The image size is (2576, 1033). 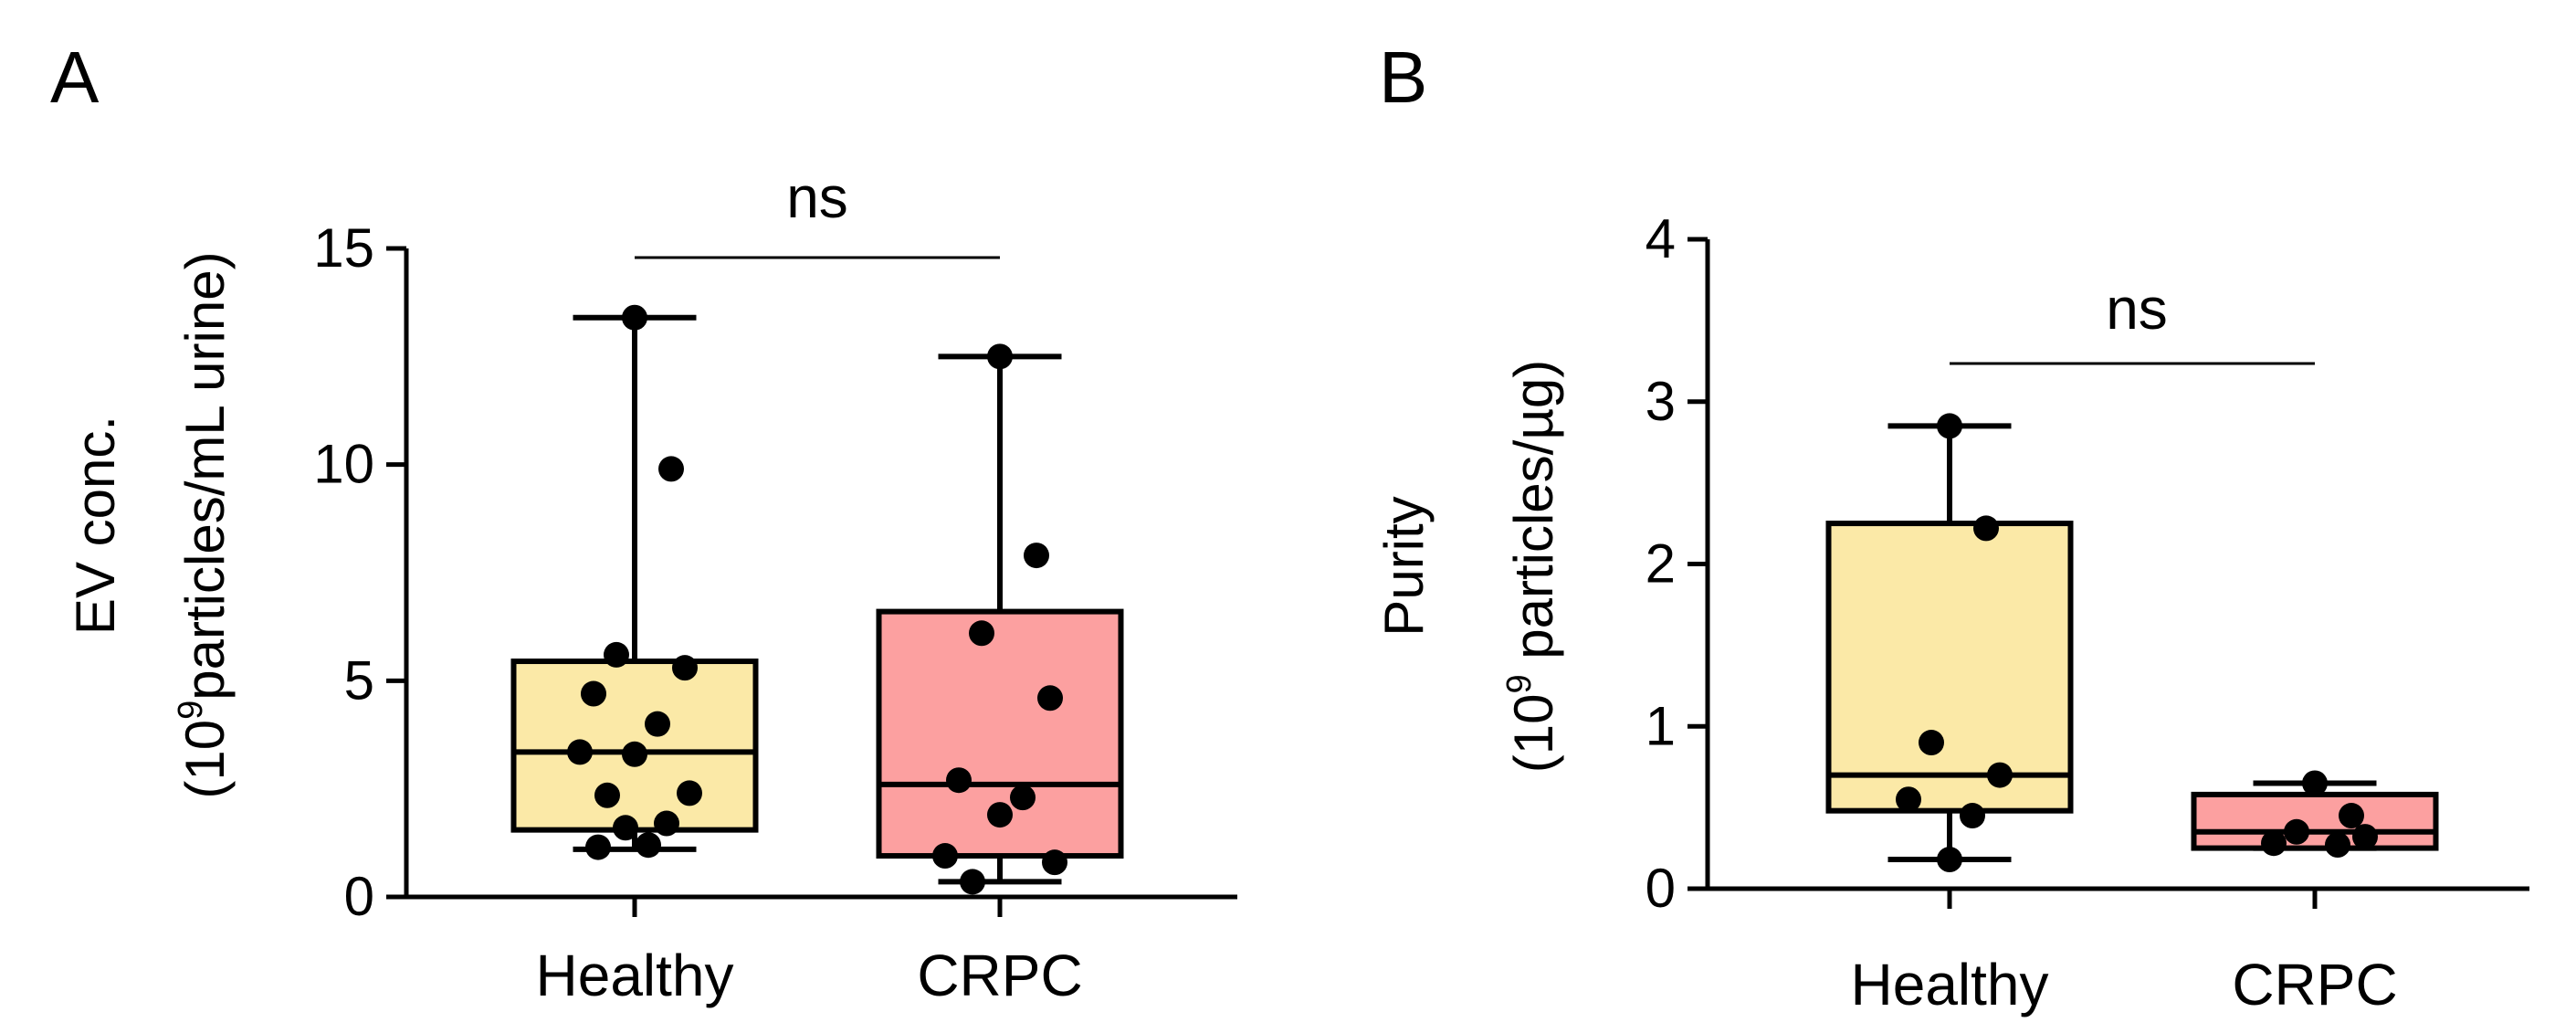 I want to click on box-healthy, so click(x=1949, y=667).